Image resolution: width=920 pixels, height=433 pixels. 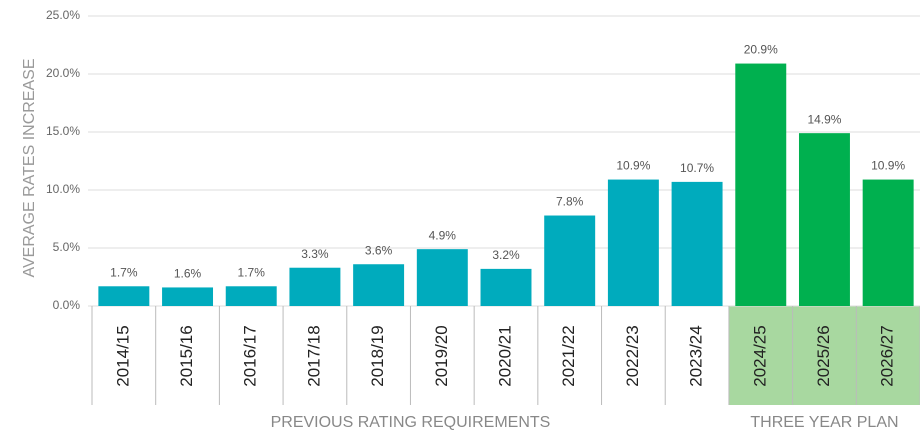 What do you see at coordinates (63, 73) in the screenshot?
I see `y-tick-label: 20.0%` at bounding box center [63, 73].